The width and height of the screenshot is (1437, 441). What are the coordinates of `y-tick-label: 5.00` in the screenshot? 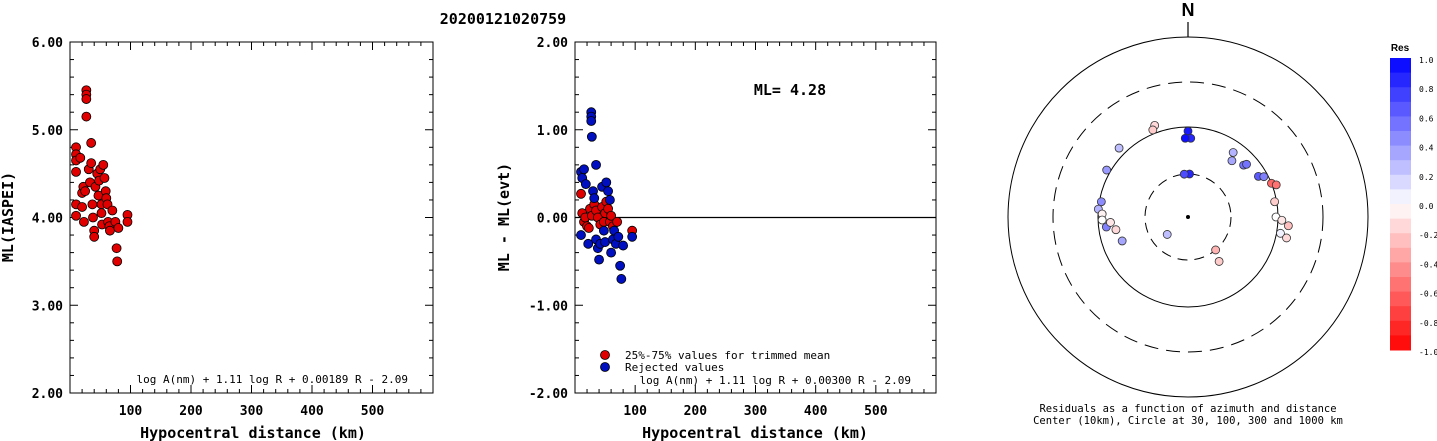 It's located at (47, 131).